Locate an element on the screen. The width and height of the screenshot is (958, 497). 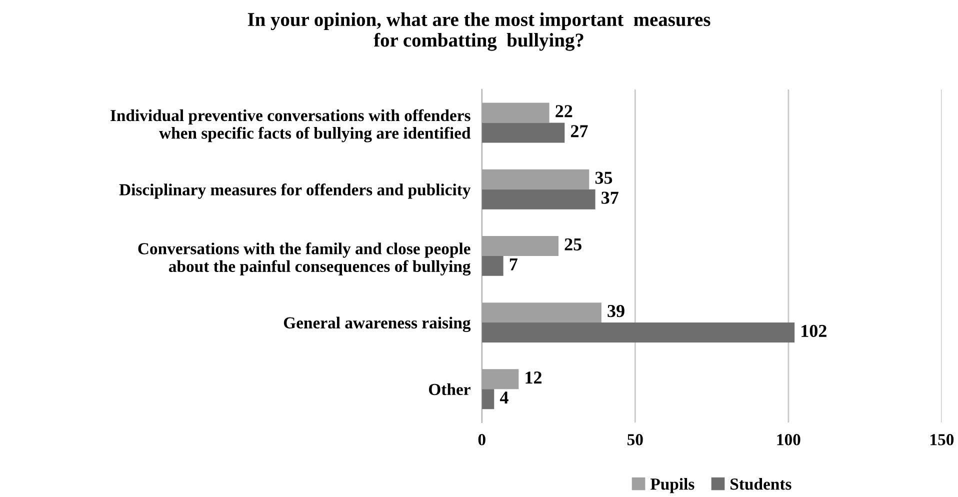
x-tick-label: 50 is located at coordinates (635, 440).